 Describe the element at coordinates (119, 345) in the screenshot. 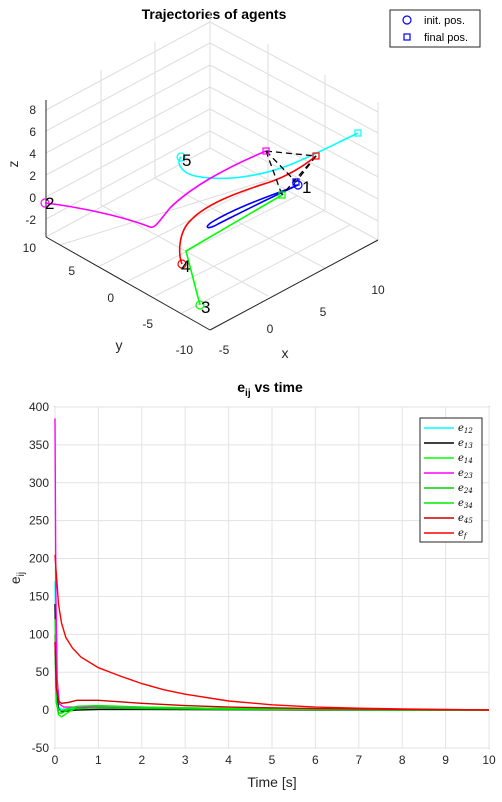

I see `y-axis-label: y` at that location.